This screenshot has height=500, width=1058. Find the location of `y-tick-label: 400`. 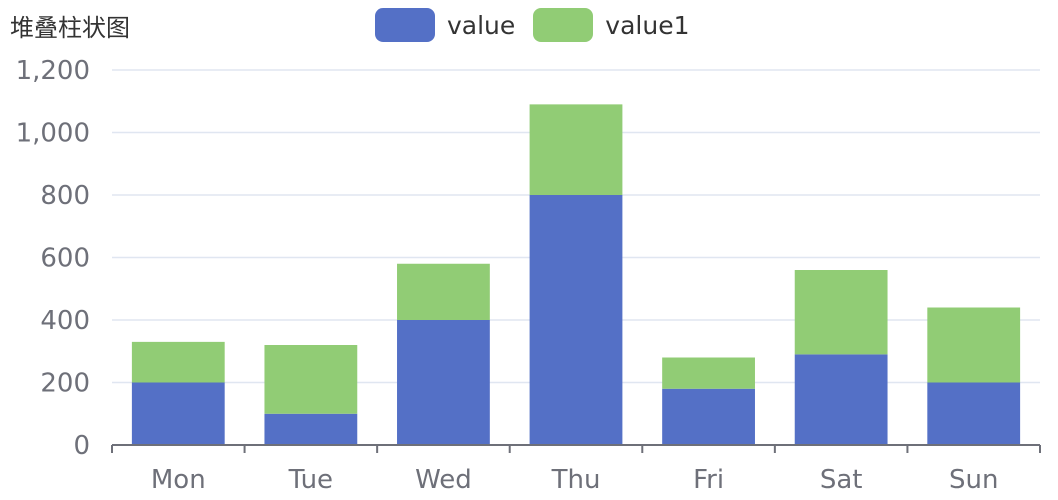

y-tick-label: 400 is located at coordinates (65, 321).